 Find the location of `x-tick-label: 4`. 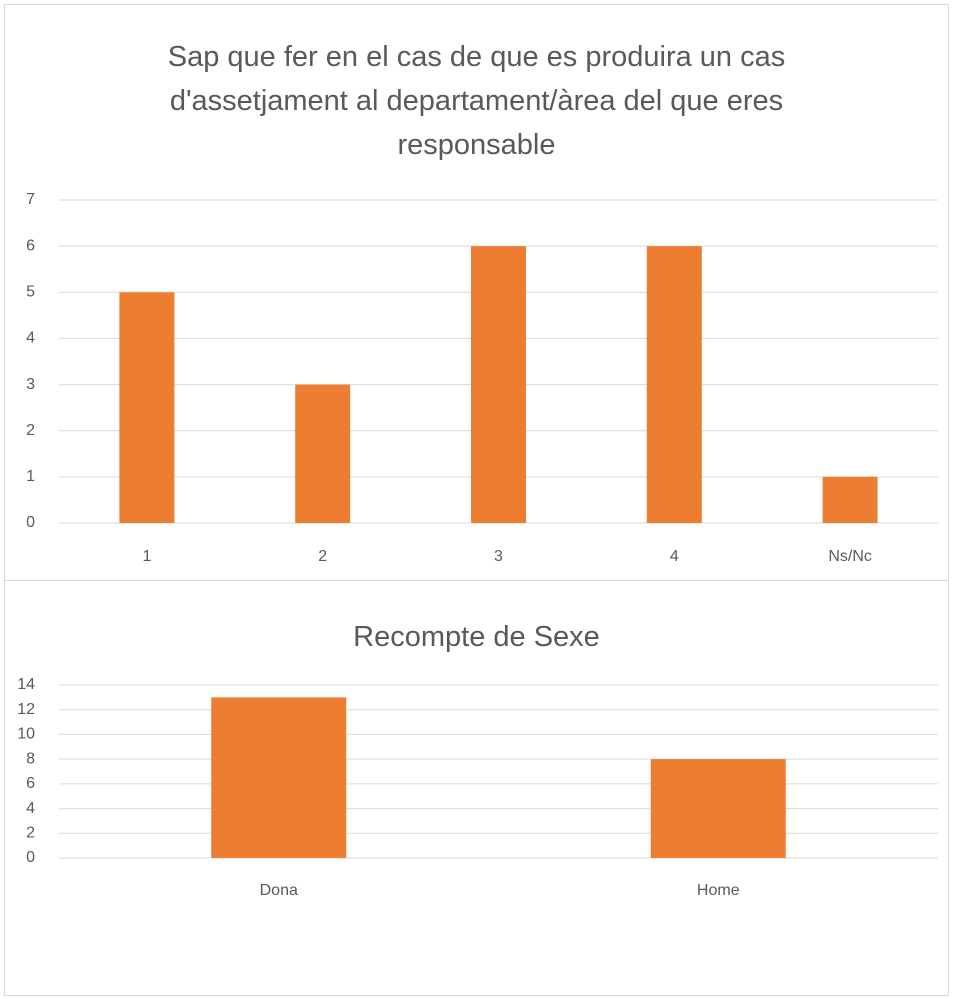

x-tick-label: 4 is located at coordinates (674, 556).